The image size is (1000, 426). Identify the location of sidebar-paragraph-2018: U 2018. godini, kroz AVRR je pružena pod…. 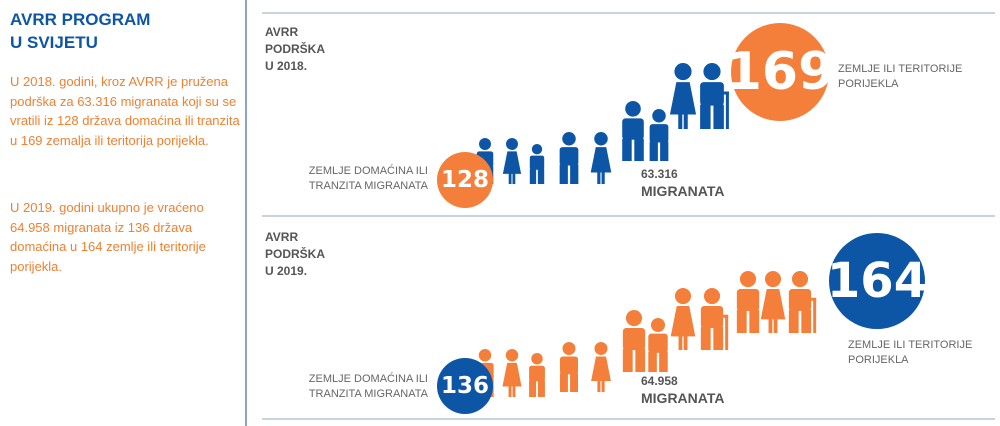
(125, 111).